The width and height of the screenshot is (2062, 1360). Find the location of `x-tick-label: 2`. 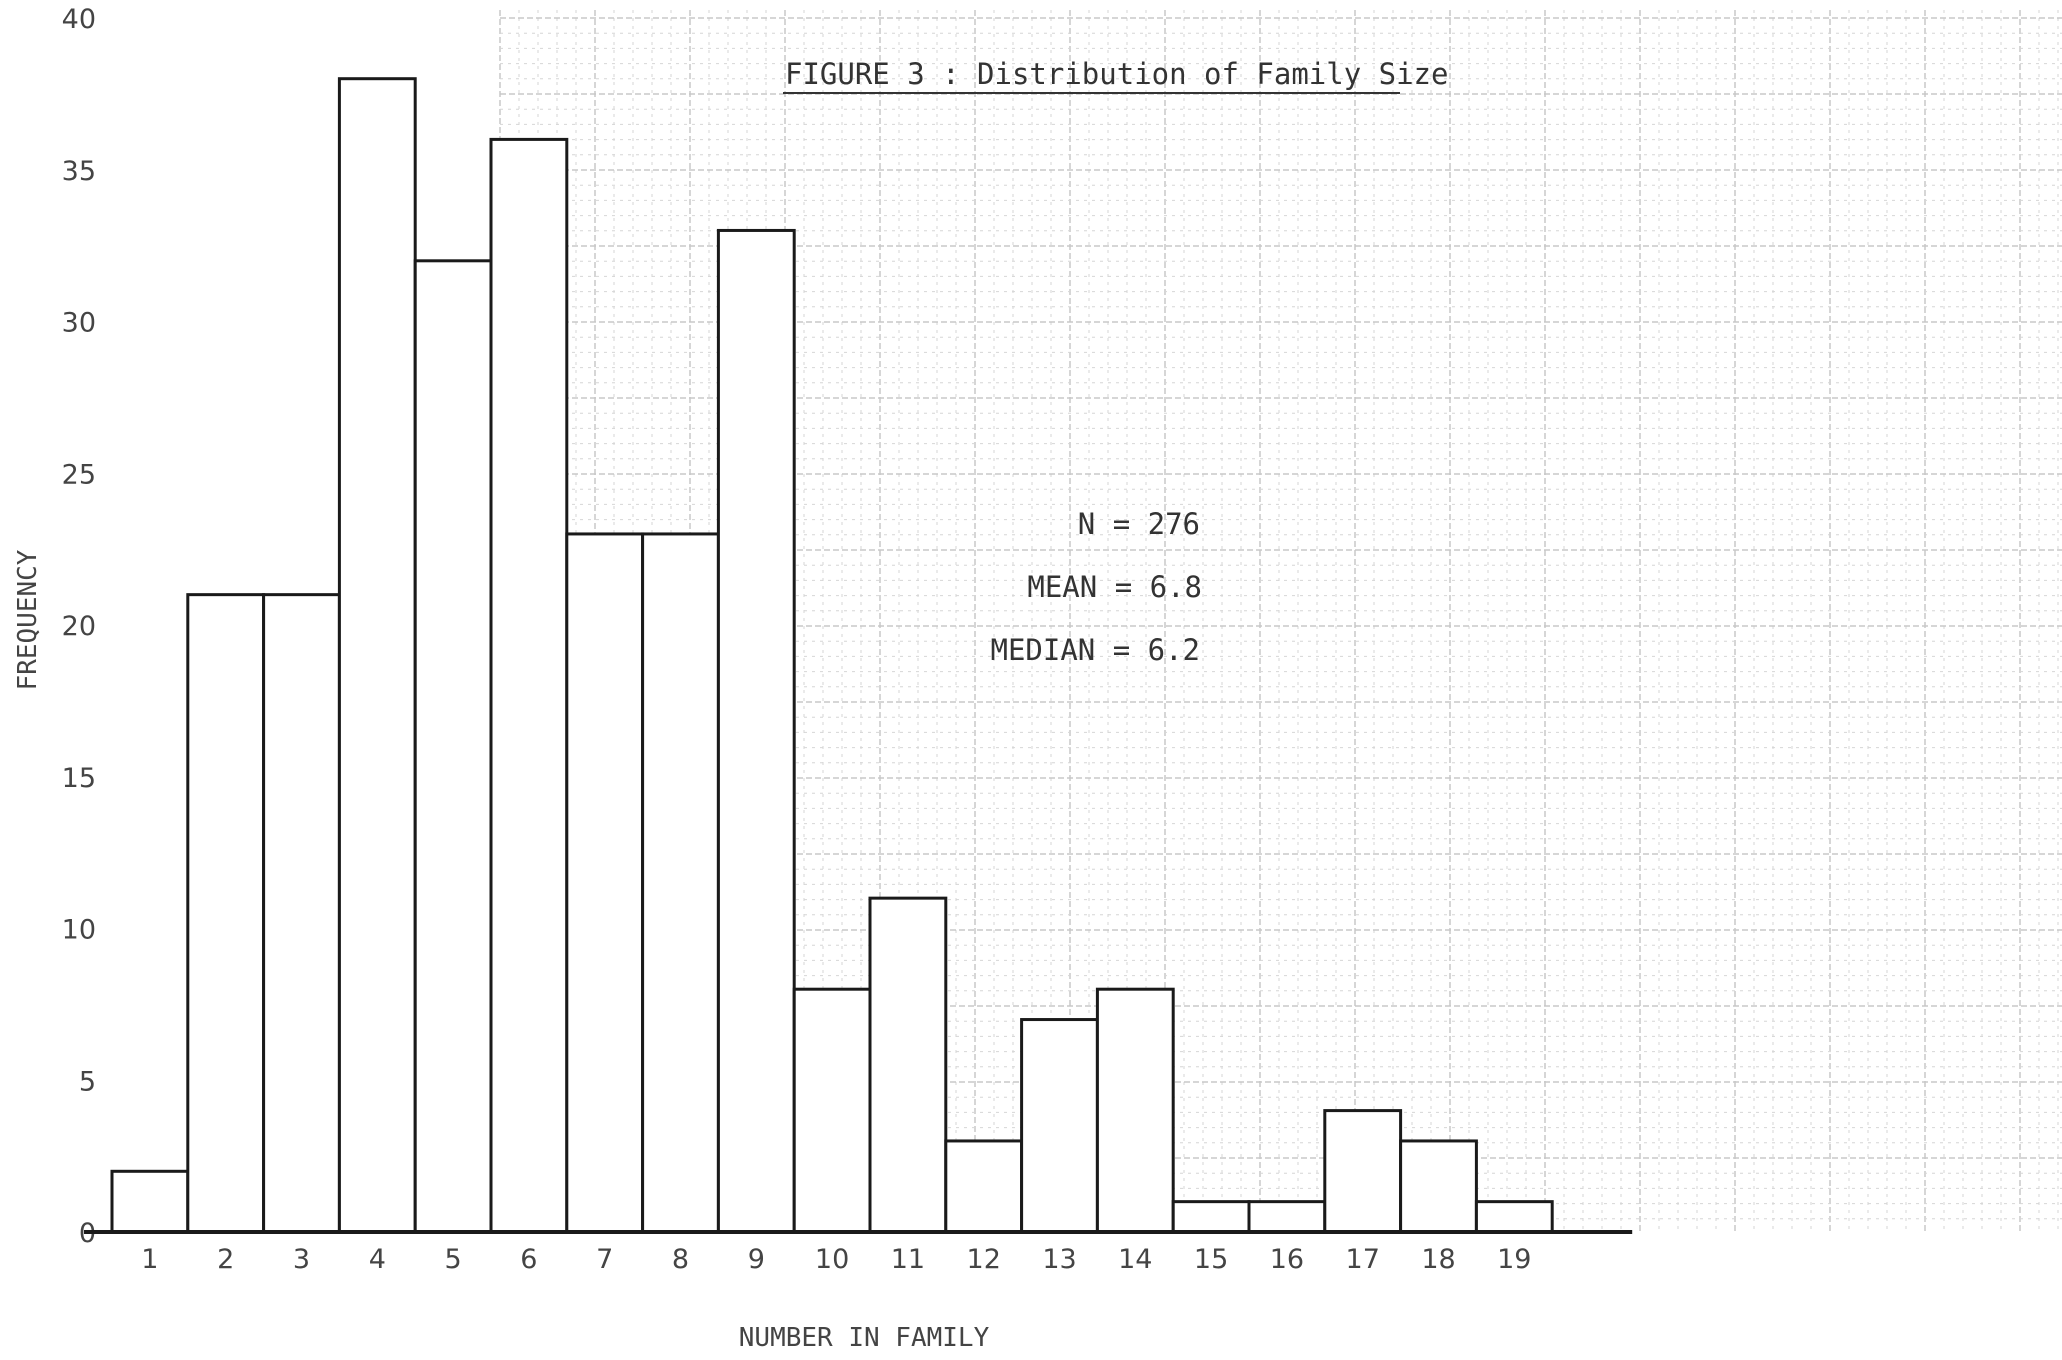

x-tick-label: 2 is located at coordinates (225, 1259).